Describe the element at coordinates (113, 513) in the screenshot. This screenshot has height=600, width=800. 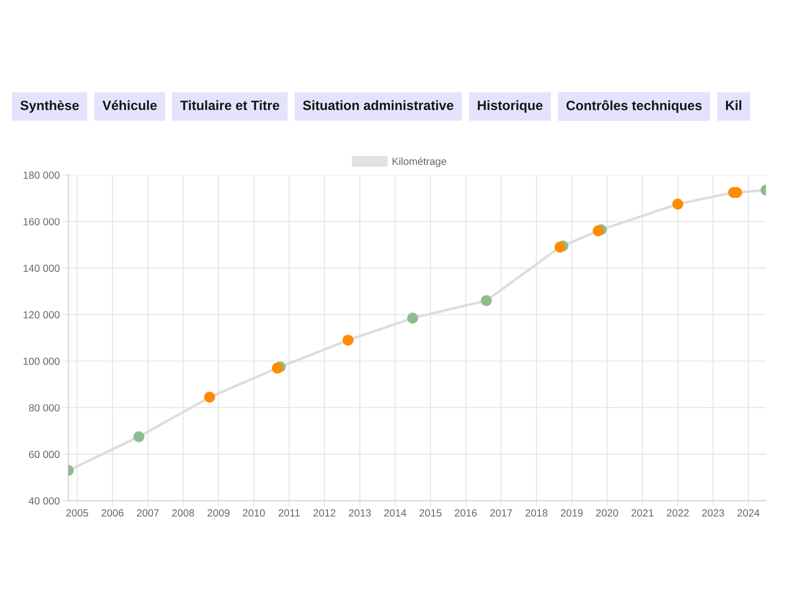
I see `x-tick-label: 2006` at that location.